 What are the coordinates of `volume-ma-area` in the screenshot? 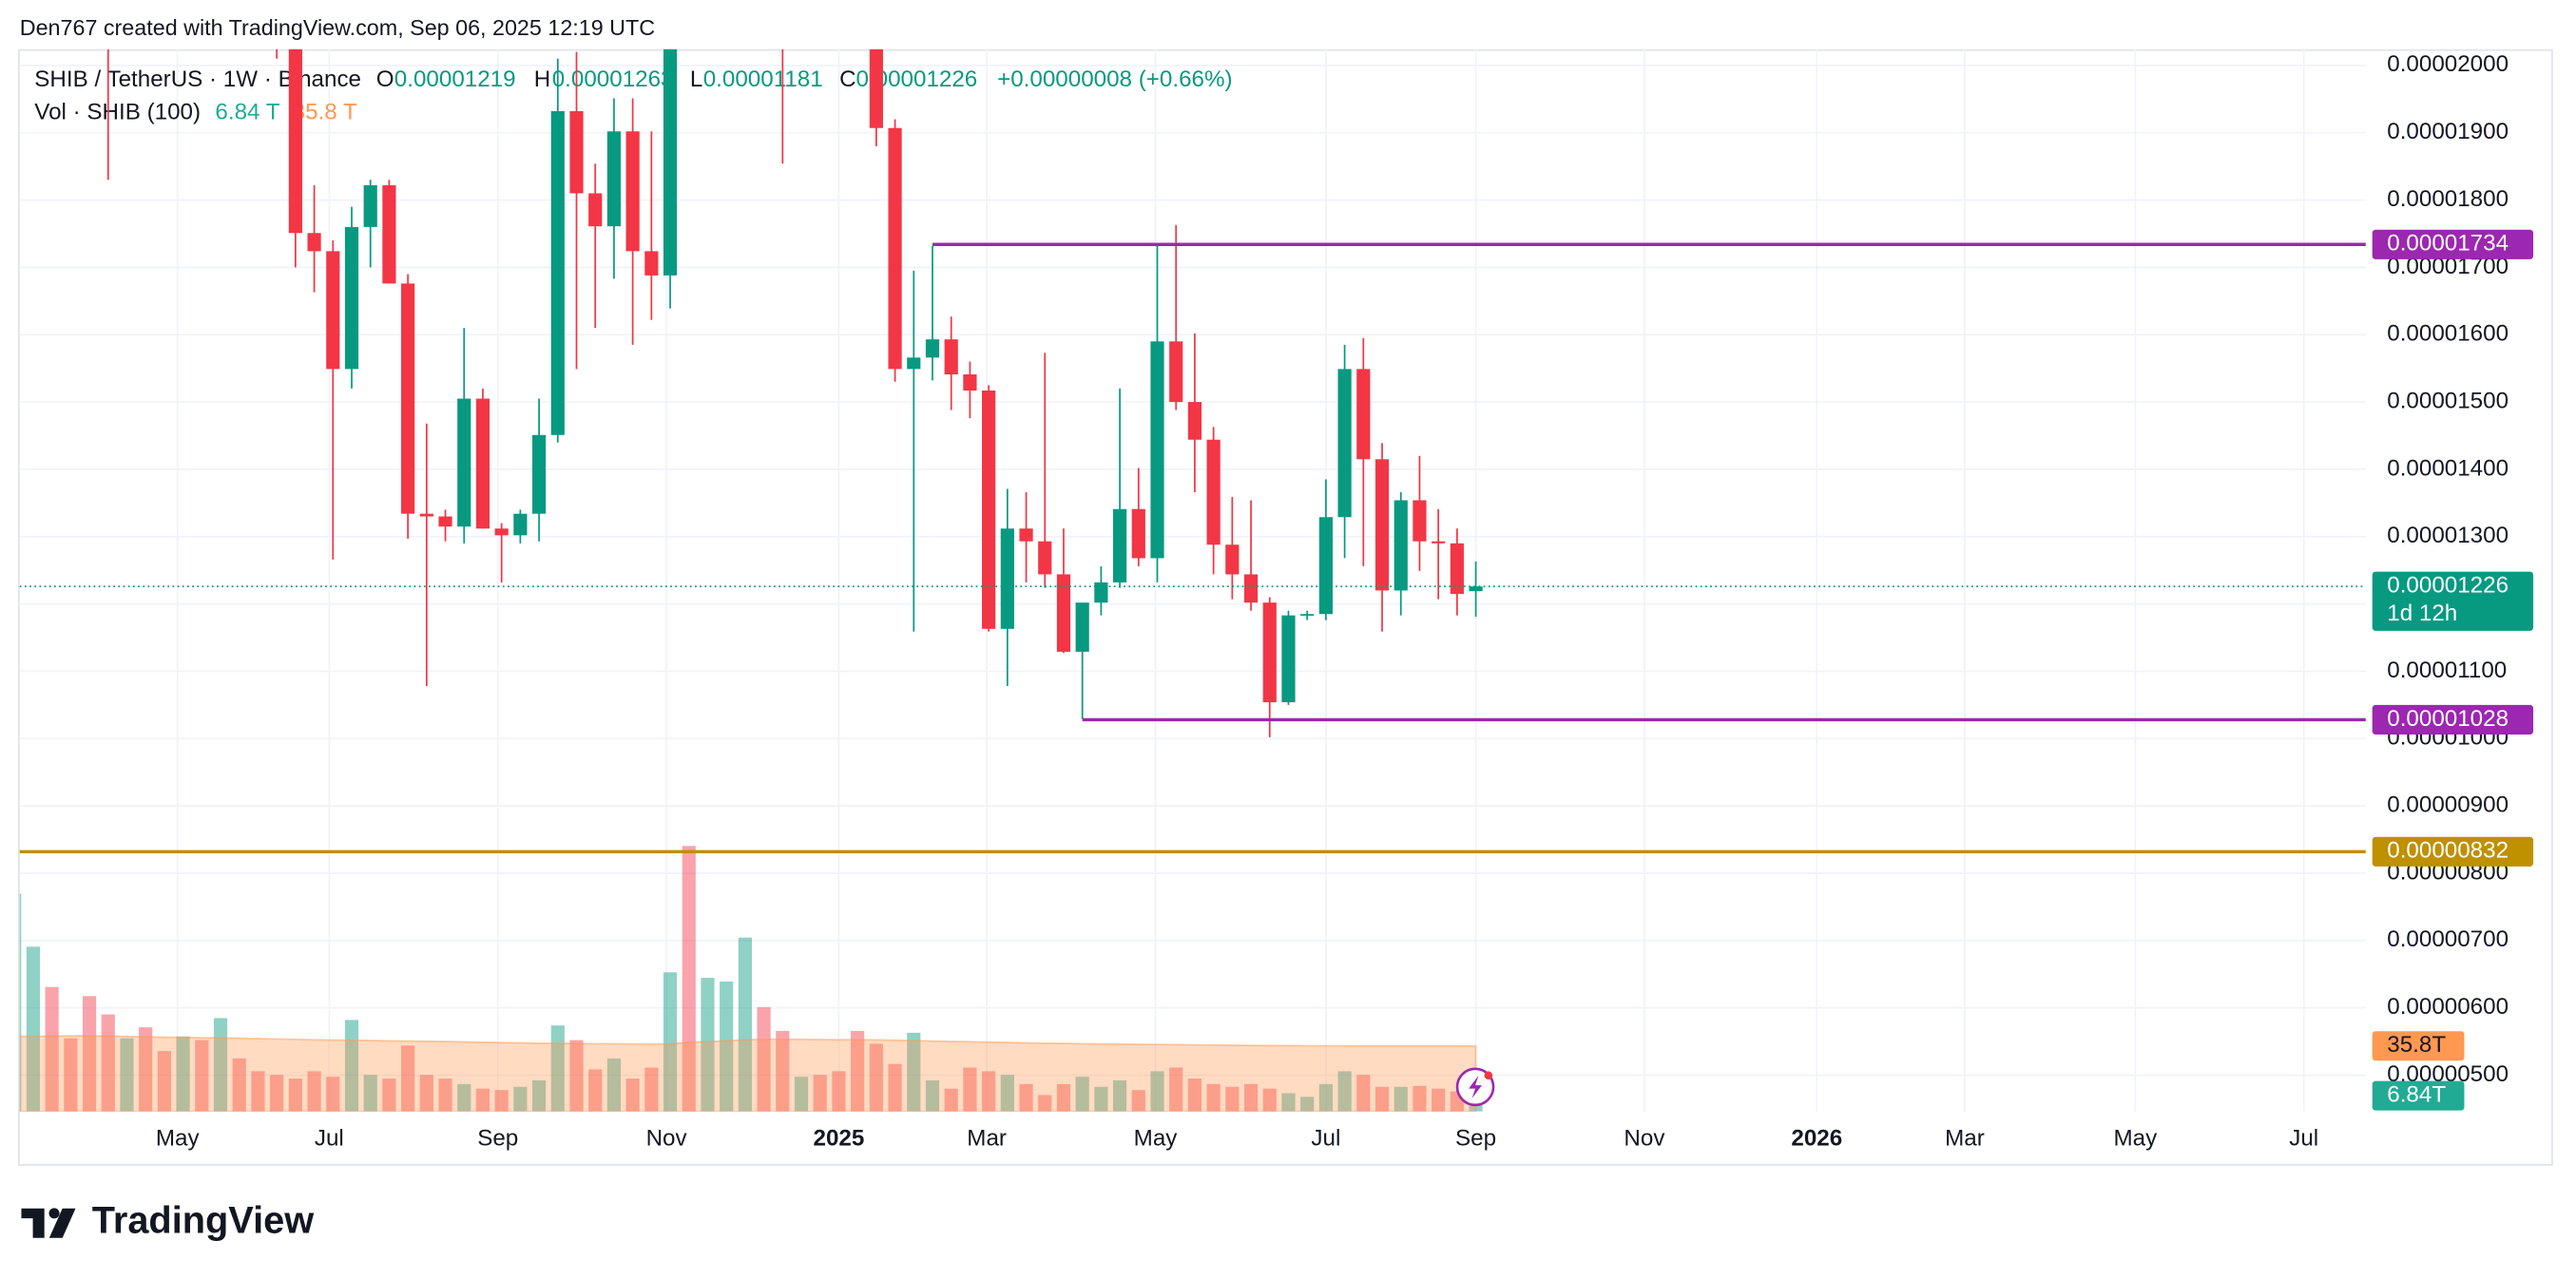 It's located at (748, 1073).